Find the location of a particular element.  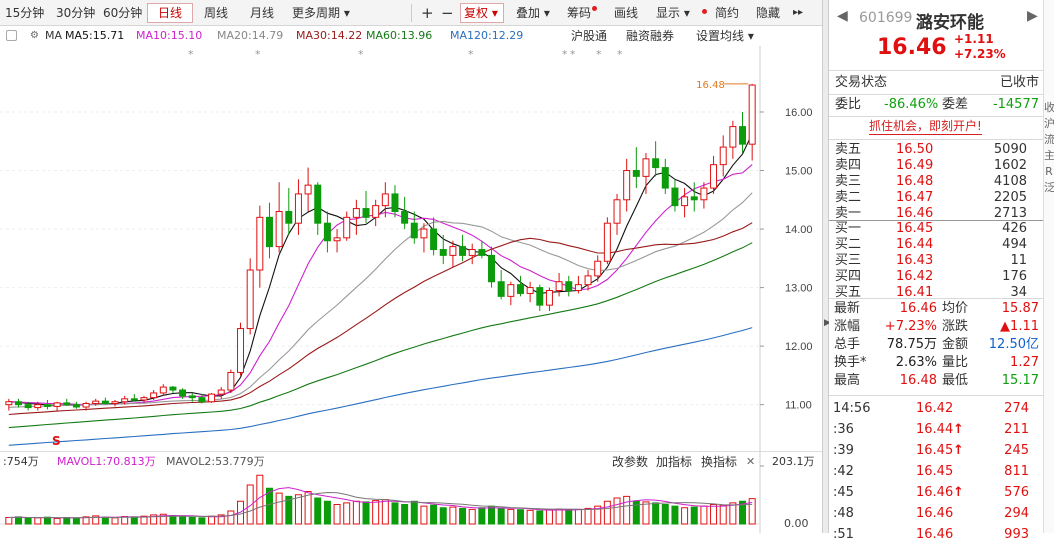

ask-level-label: 卖二 is located at coordinates (848, 197).